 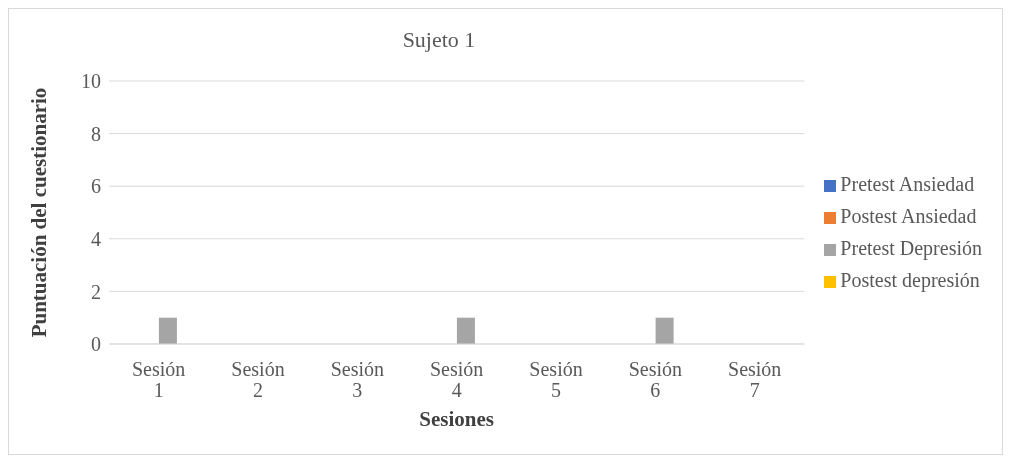 I want to click on x-tick-label: Sesión 1, so click(x=159, y=379).